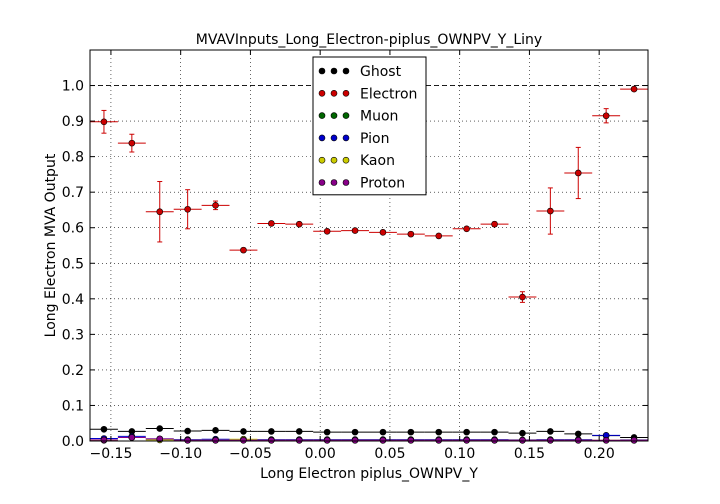 The image size is (720, 504). I want to click on x-tick-label: −0.10, so click(180, 454).